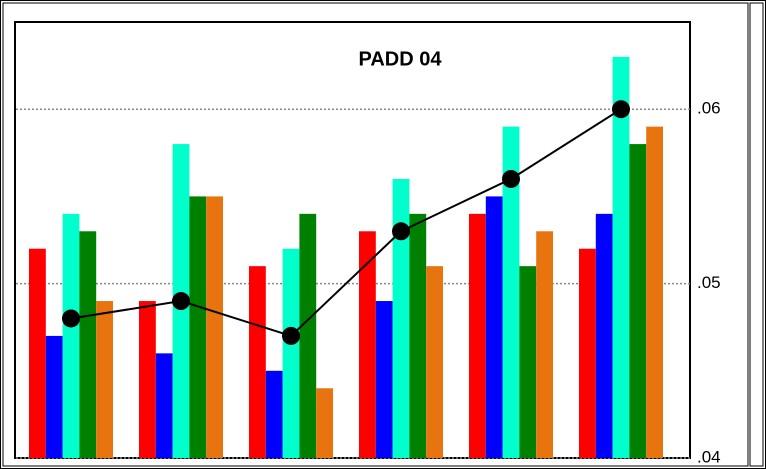 The height and width of the screenshot is (469, 766). What do you see at coordinates (401, 59) in the screenshot?
I see `chart-title: PADD 04` at bounding box center [401, 59].